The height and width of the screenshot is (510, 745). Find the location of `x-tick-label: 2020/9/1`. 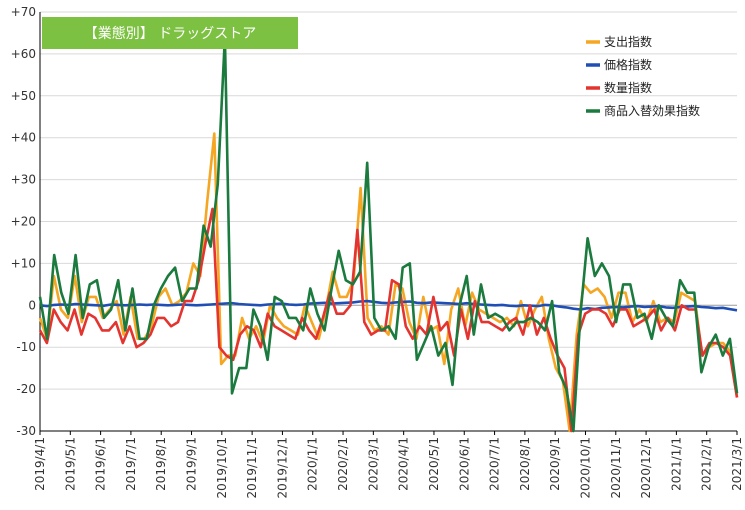

x-tick-label: 2020/9/1 is located at coordinates (555, 464).